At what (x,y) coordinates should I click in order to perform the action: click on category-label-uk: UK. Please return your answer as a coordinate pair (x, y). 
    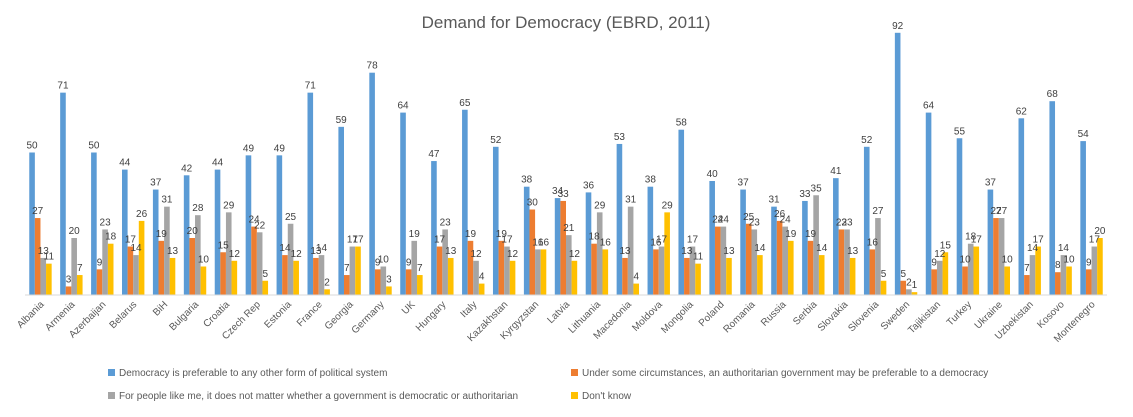
    Looking at the image, I should click on (409, 308).